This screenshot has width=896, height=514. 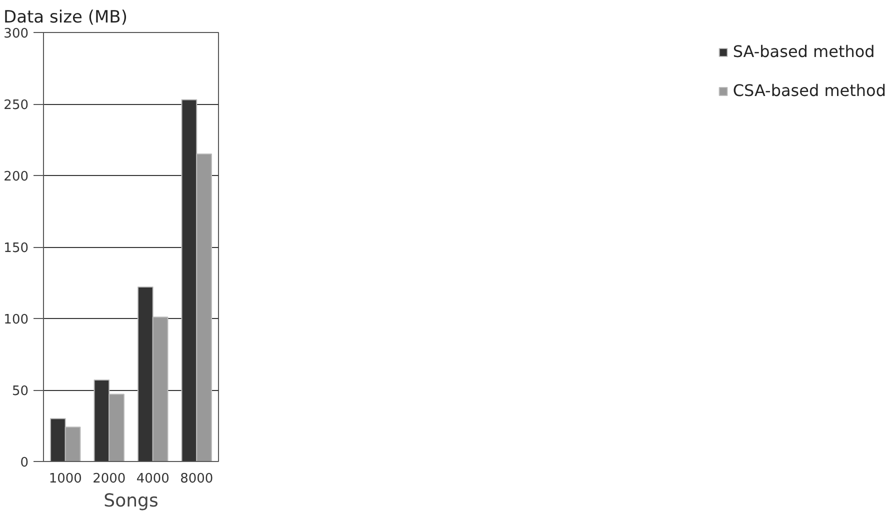 I want to click on legend-label: CSA-based method, so click(x=809, y=90).